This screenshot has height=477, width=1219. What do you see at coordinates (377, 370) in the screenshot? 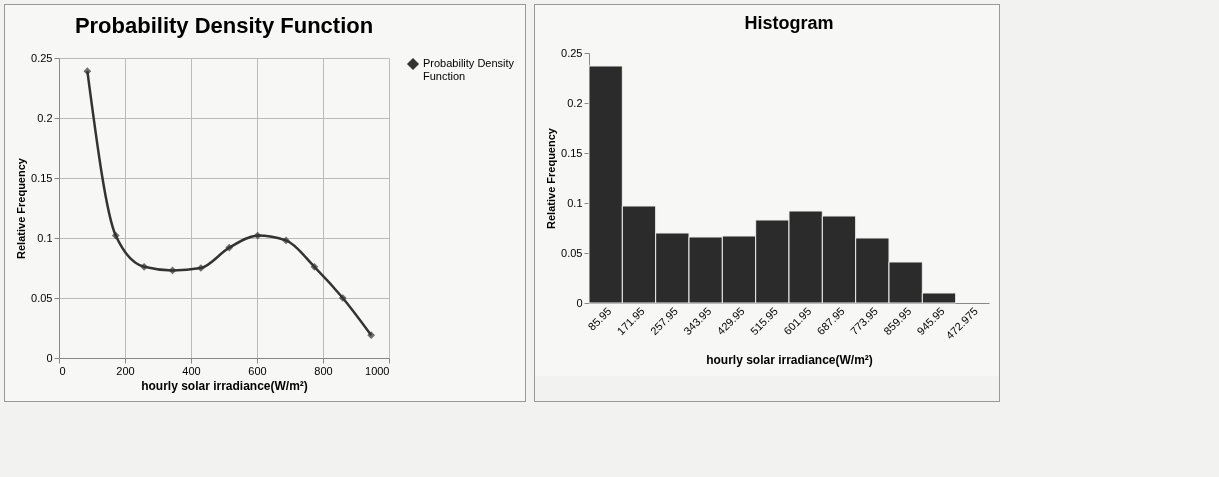
I see `x-tick-label: 1000` at bounding box center [377, 370].